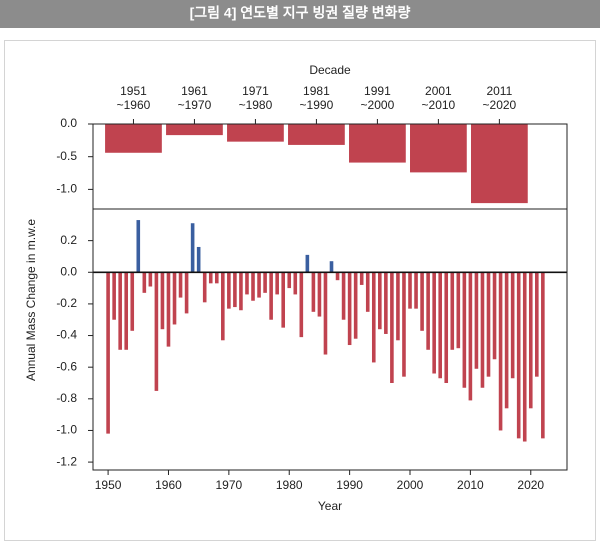  Describe the element at coordinates (377, 91) in the screenshot. I see `decade-label: 1991` at that location.